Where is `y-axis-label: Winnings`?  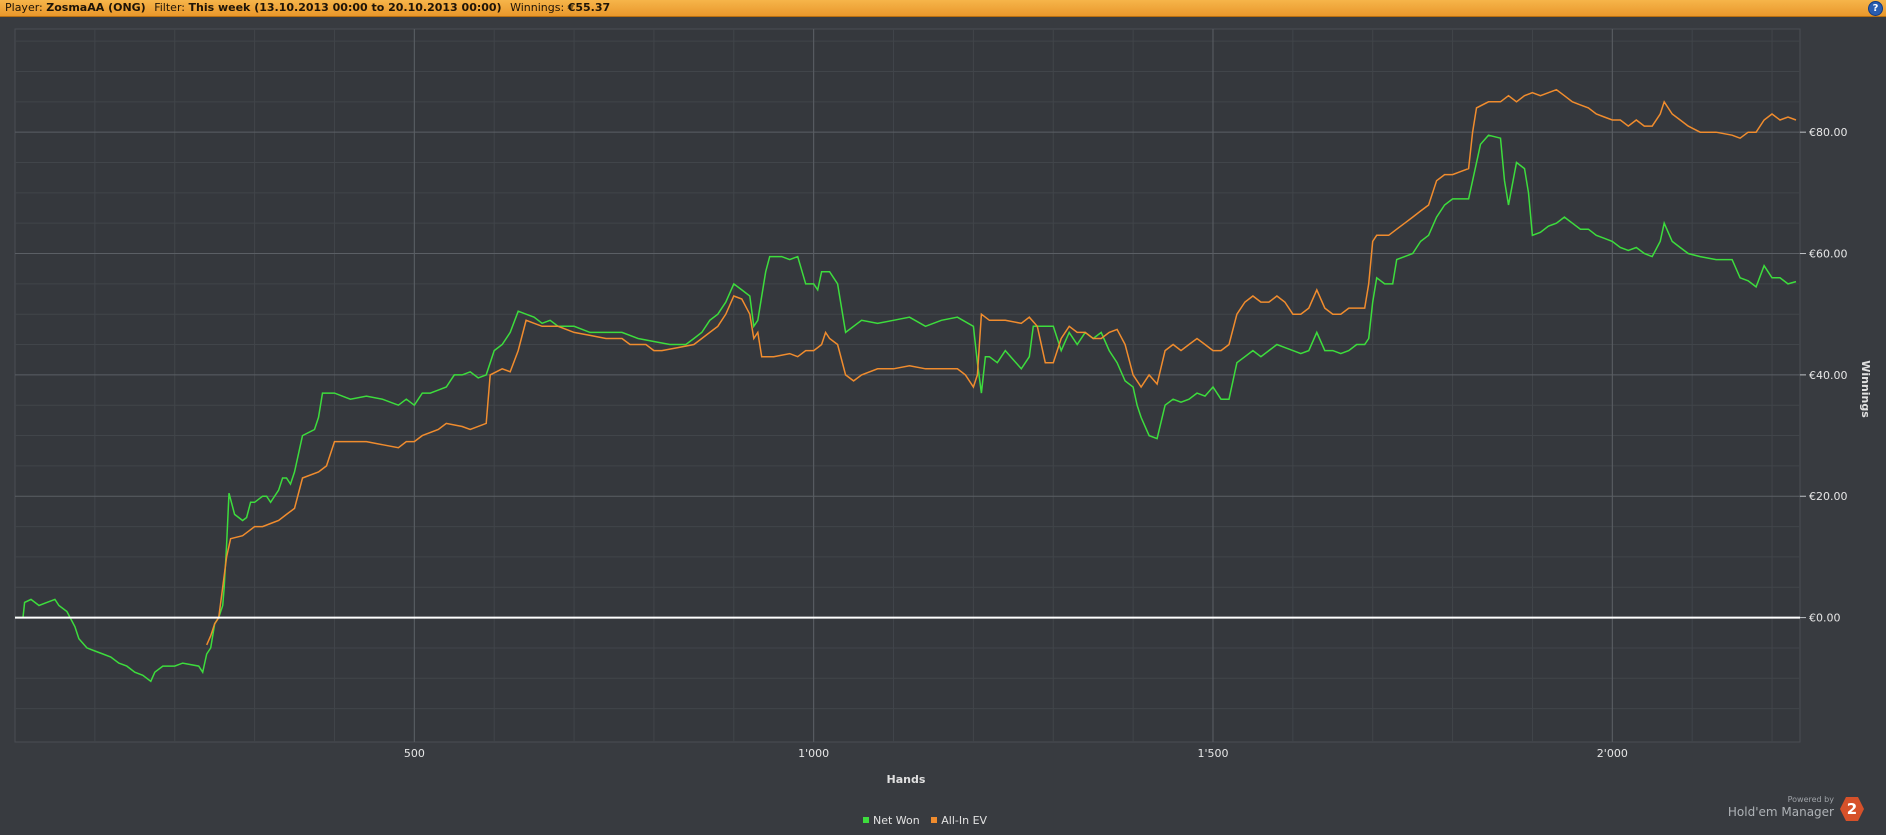 y-axis-label: Winnings is located at coordinates (1865, 389).